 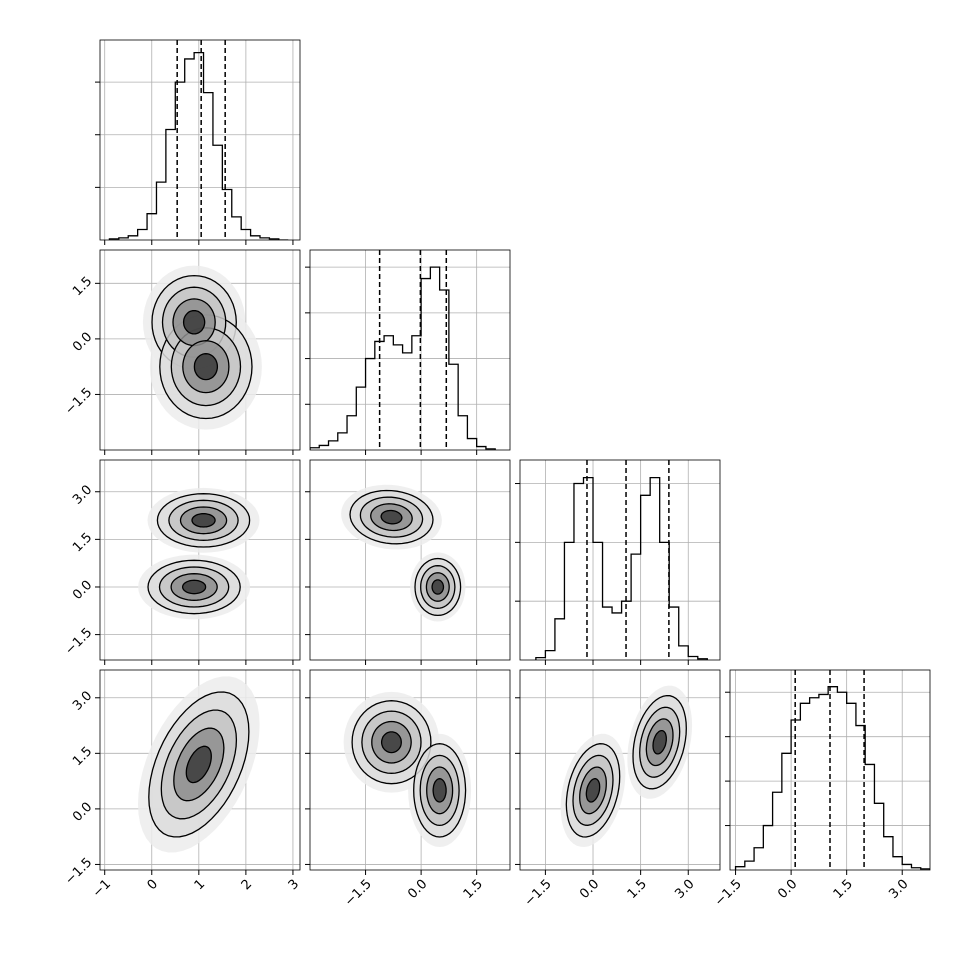 What do you see at coordinates (200, 885) in the screenshot?
I see `x-tick-label: 1` at bounding box center [200, 885].